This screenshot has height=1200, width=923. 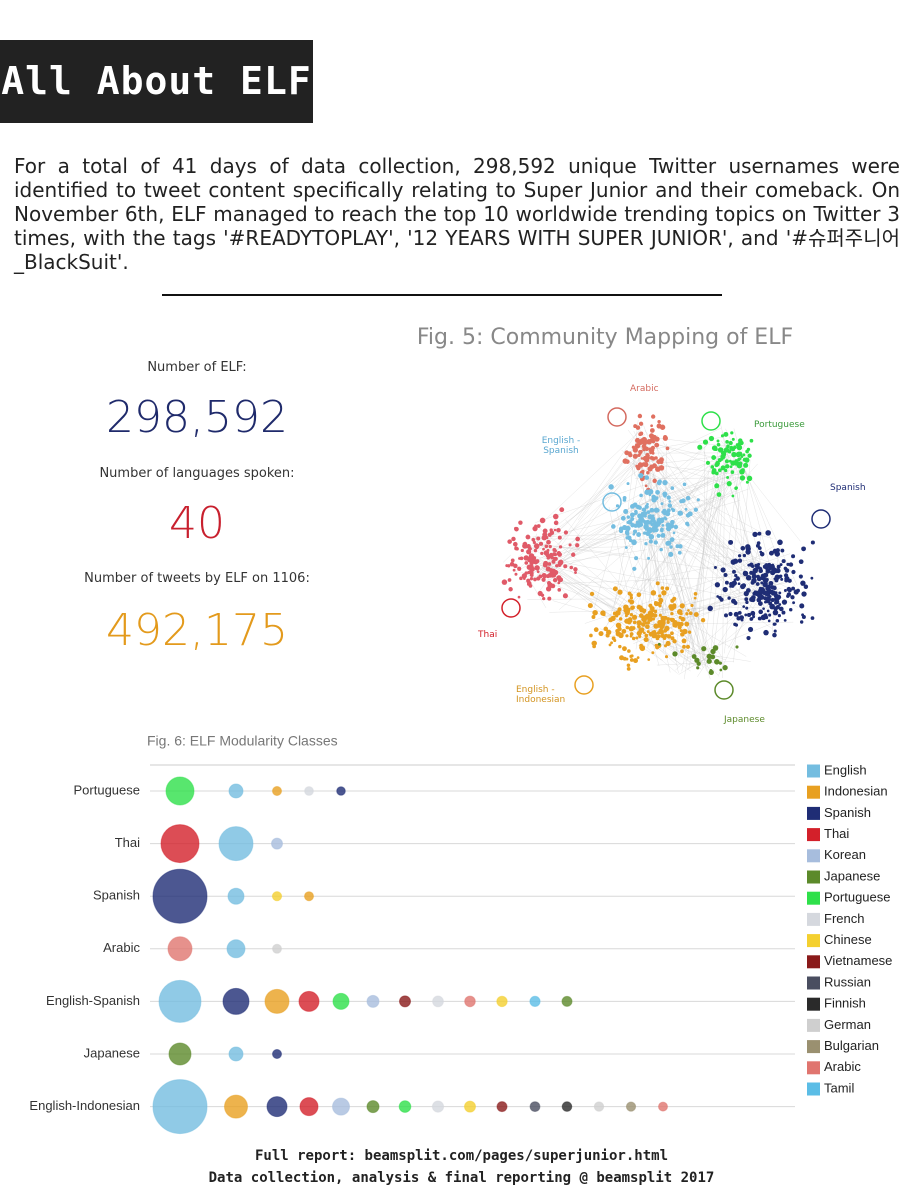 What do you see at coordinates (858, 960) in the screenshot?
I see `legend-label: Vietnamese` at bounding box center [858, 960].